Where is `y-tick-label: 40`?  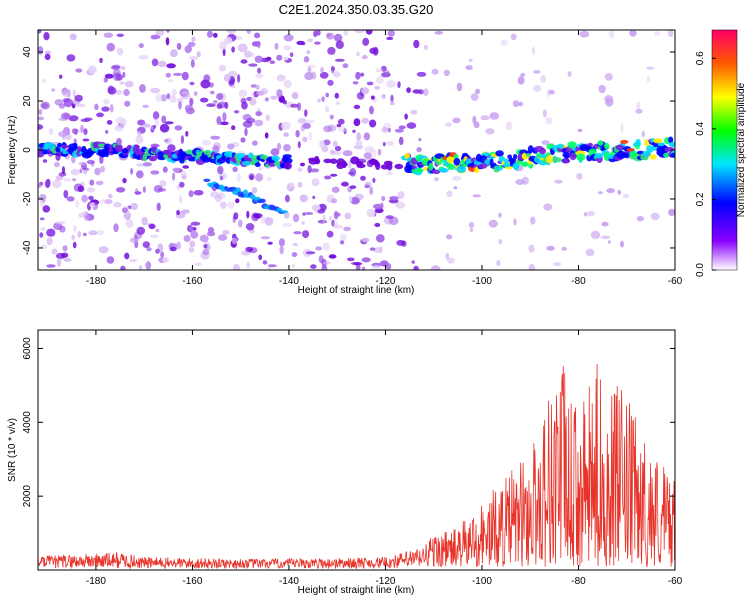
y-tick-label: 40 is located at coordinates (27, 52).